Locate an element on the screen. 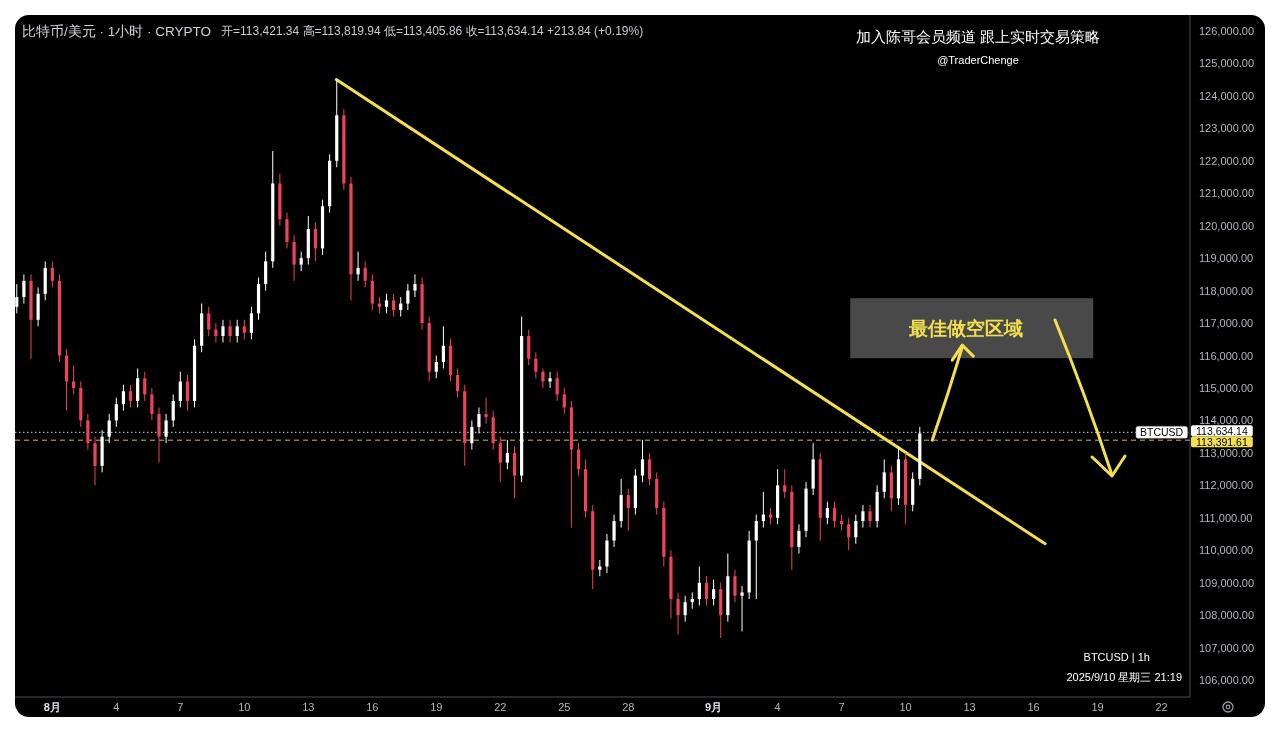  y-tick-label: 118,000.00 is located at coordinates (1226, 290).